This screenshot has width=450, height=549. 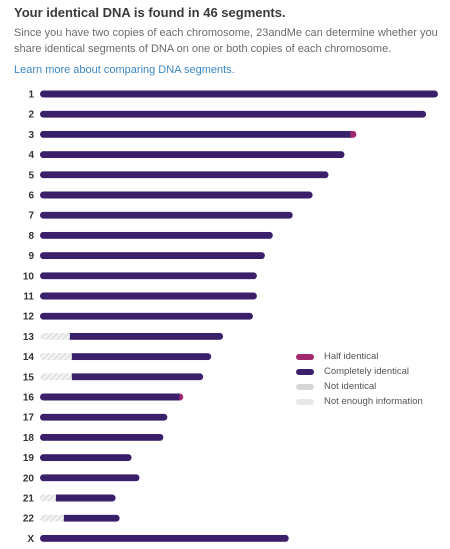 What do you see at coordinates (29, 458) in the screenshot?
I see `chromosome-label: 19` at bounding box center [29, 458].